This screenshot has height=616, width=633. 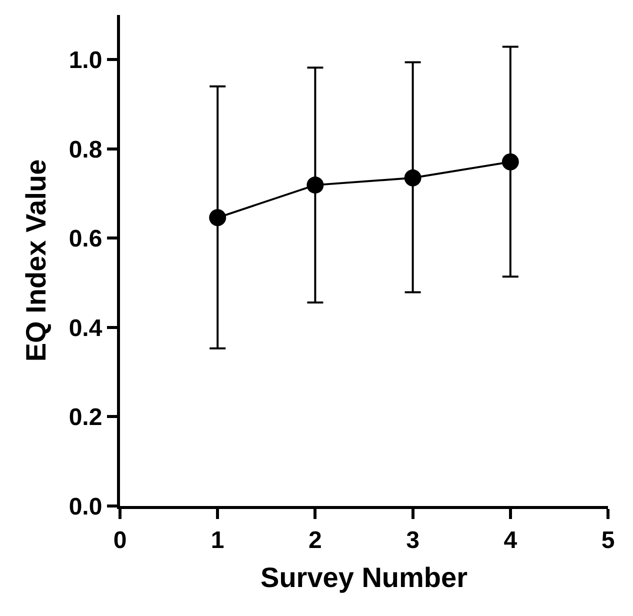 What do you see at coordinates (120, 540) in the screenshot?
I see `x-tick-label: 0` at bounding box center [120, 540].